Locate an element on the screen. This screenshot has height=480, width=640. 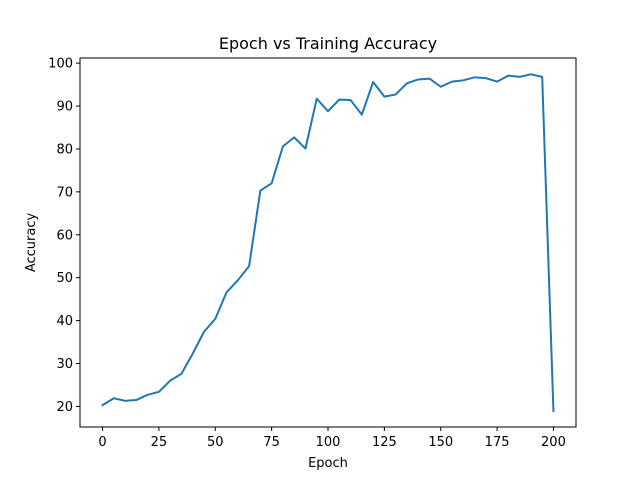
x-tick-label: 175 is located at coordinates (497, 442).